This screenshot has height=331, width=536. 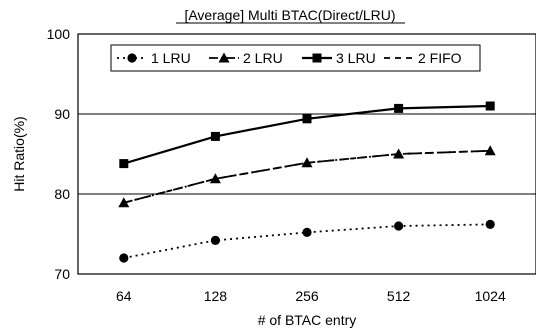 What do you see at coordinates (307, 320) in the screenshot?
I see `x-axis-label: # of BTAC entry` at bounding box center [307, 320].